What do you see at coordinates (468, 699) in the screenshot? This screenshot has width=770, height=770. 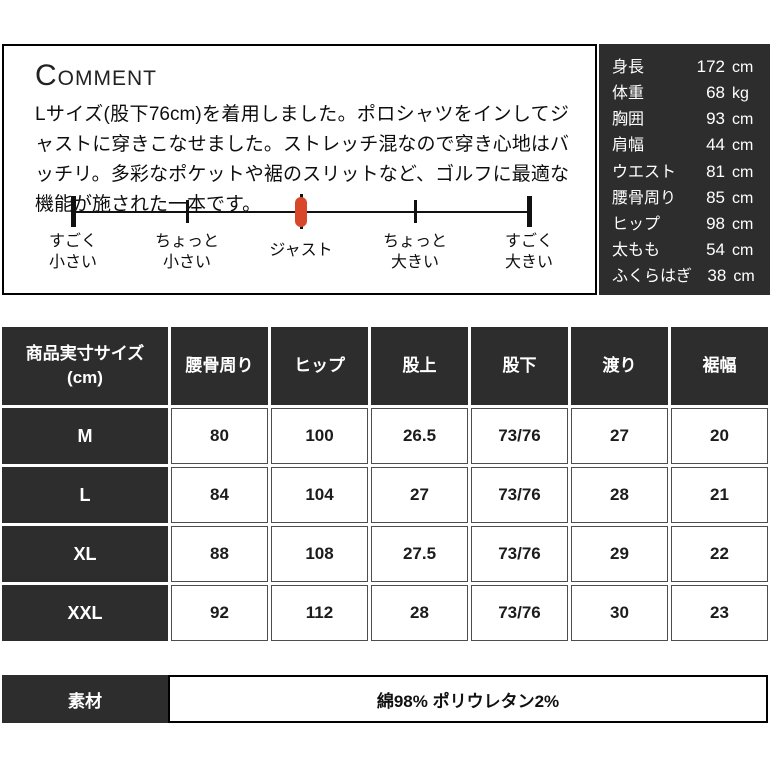 I see `material-value: 綿98% ポリウレタン2%` at bounding box center [468, 699].